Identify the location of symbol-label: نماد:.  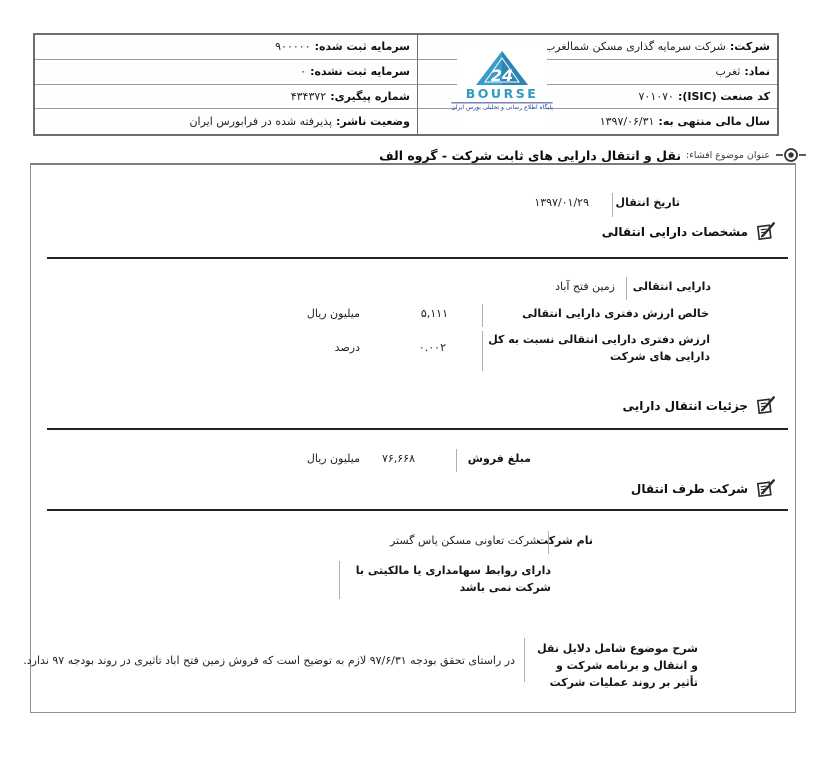
(757, 72).